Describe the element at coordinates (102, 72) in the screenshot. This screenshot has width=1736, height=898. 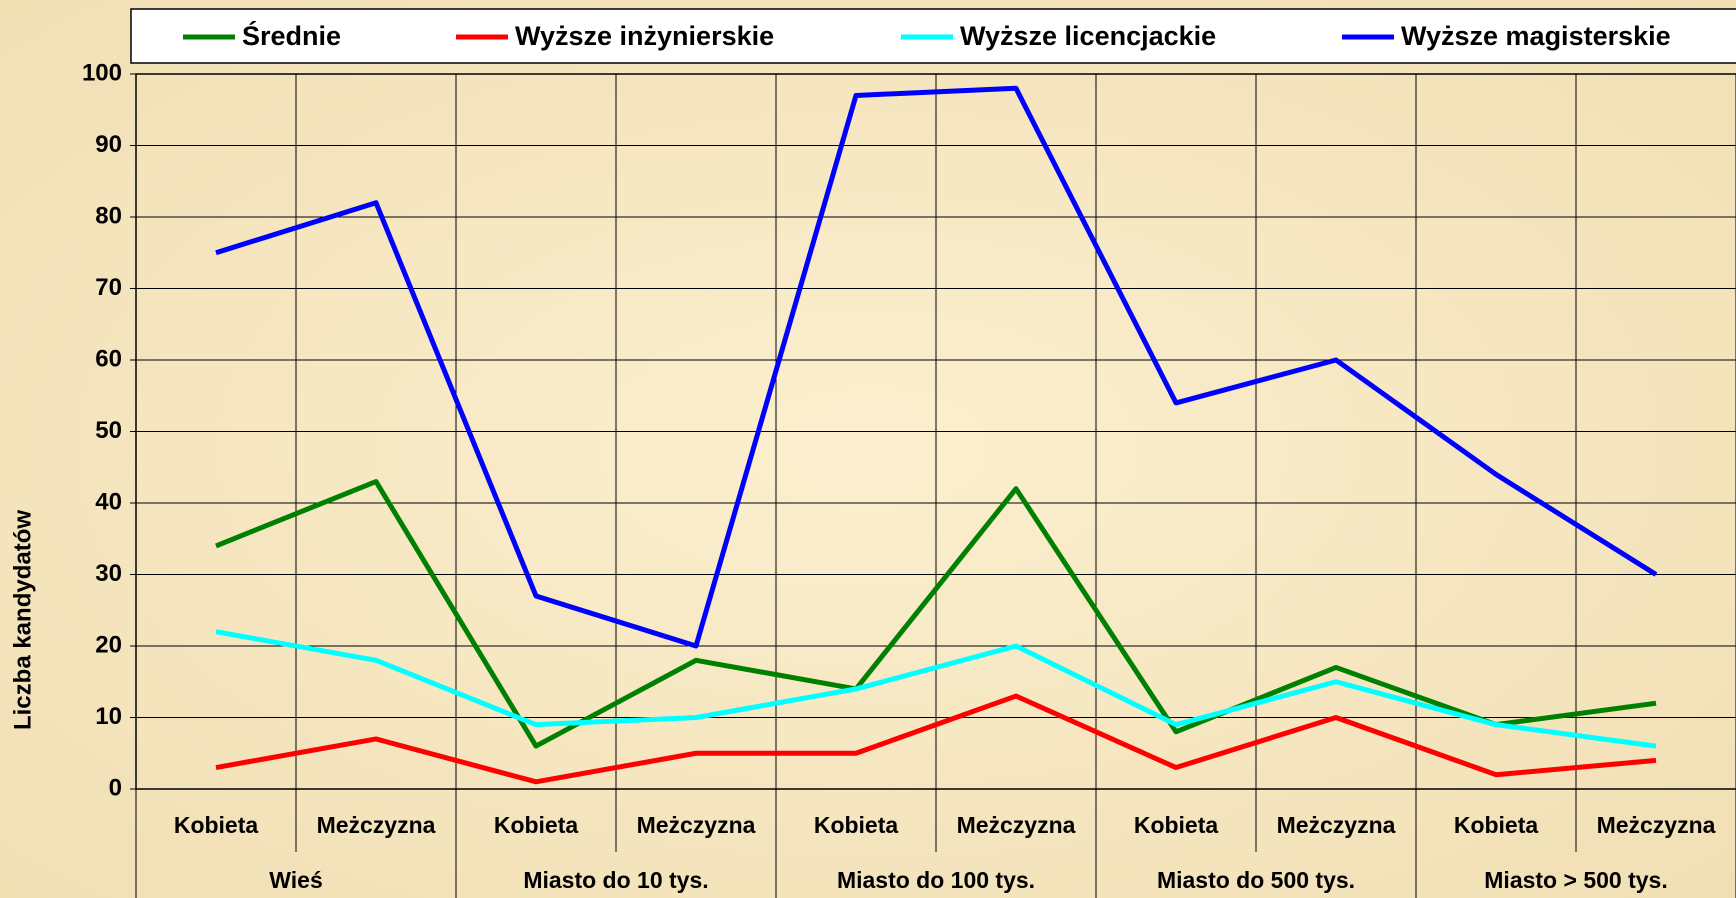
I see `y-tick-label: 100` at that location.